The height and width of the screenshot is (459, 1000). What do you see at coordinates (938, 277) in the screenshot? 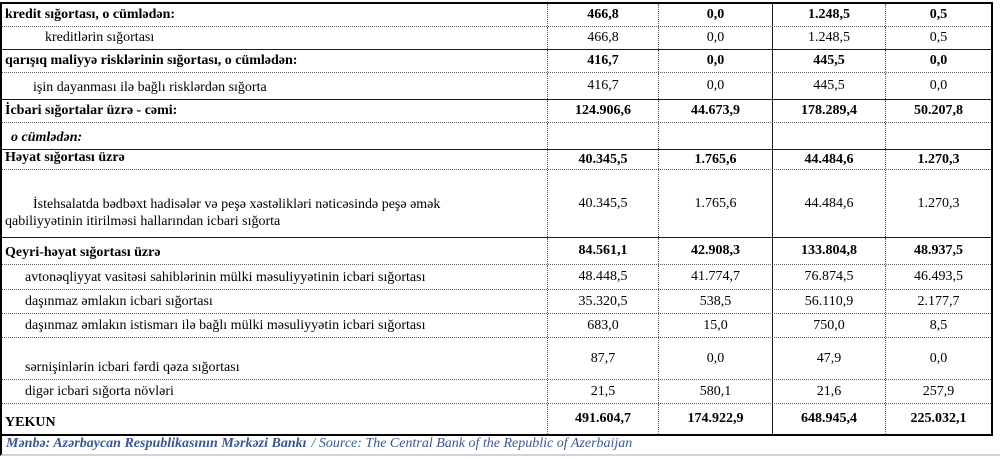
I see `value-cell-col4: 46.493,5` at bounding box center [938, 277].